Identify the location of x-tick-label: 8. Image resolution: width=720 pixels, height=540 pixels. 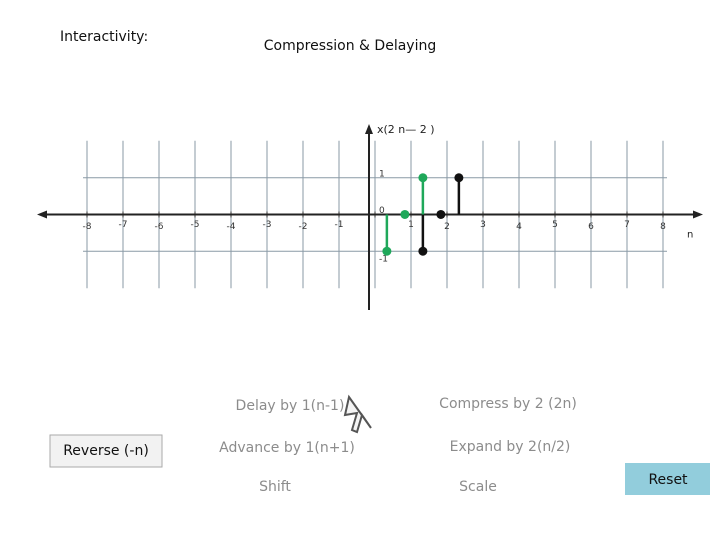
(663, 227).